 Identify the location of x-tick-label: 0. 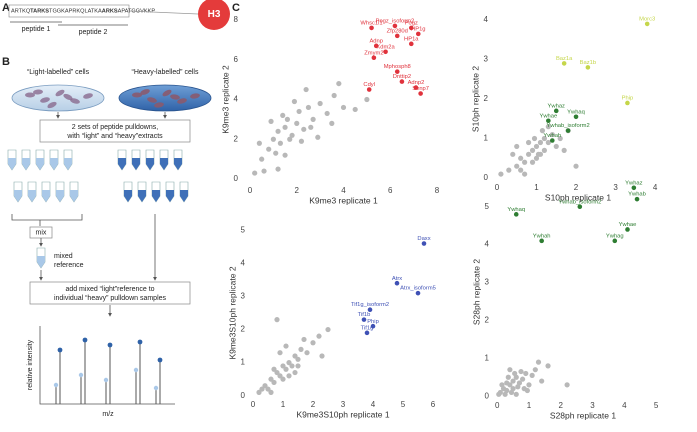
(497, 405).